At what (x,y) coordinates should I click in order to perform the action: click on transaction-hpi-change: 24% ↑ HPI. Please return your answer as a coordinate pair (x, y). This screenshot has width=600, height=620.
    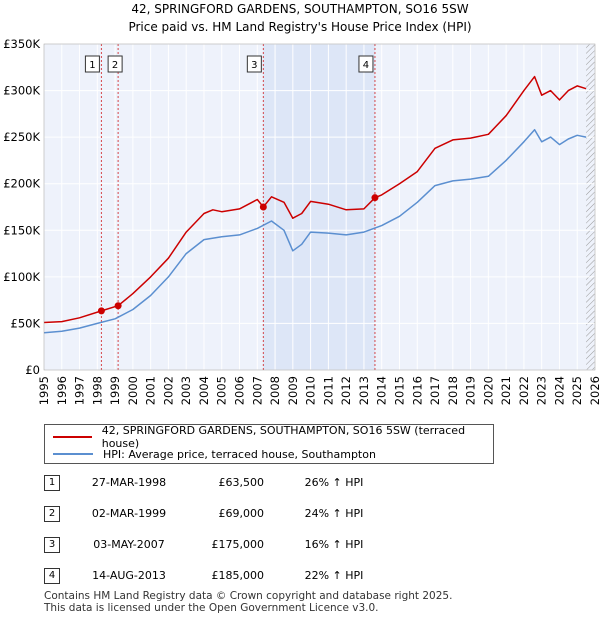
    Looking at the image, I should click on (334, 513).